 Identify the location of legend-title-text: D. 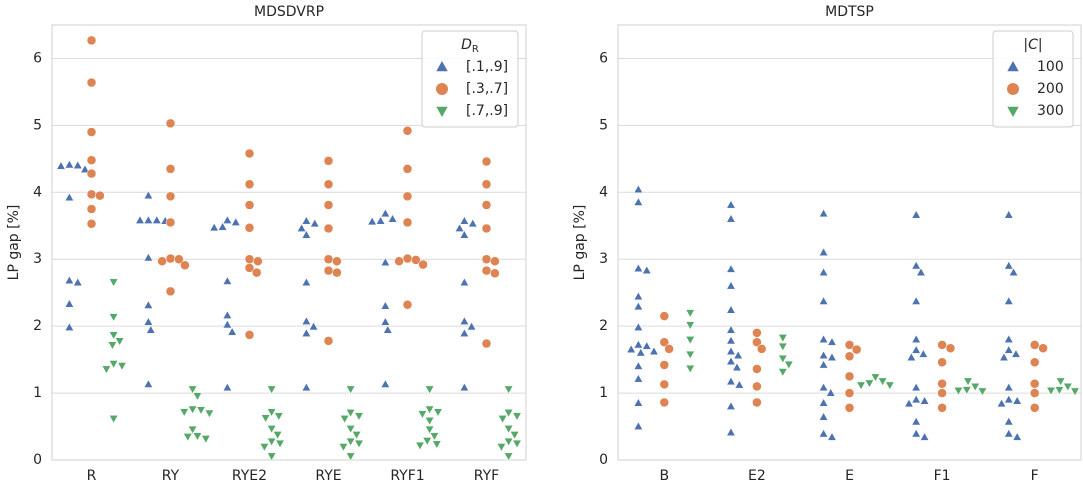
(466, 45).